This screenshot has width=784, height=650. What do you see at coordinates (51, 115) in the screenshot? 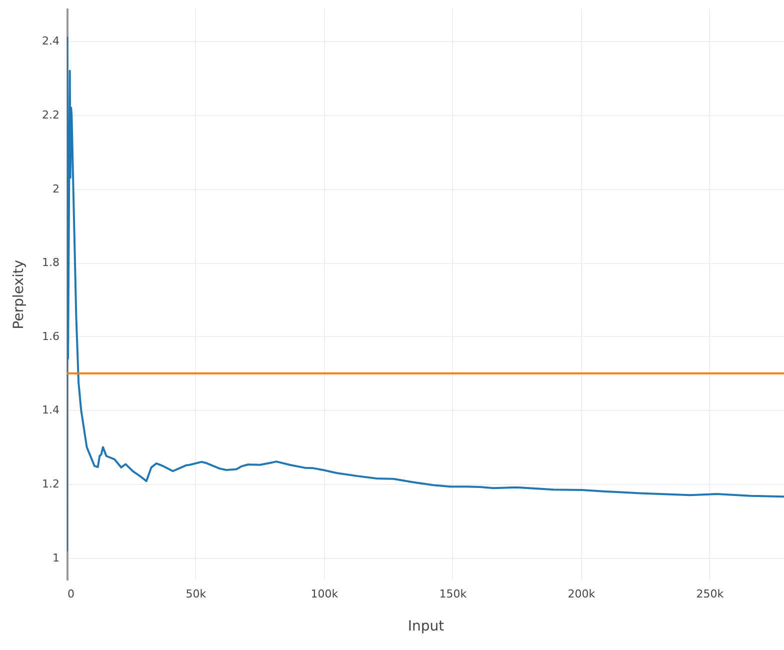
I see `y-tick-label: 2.2` at bounding box center [51, 115].